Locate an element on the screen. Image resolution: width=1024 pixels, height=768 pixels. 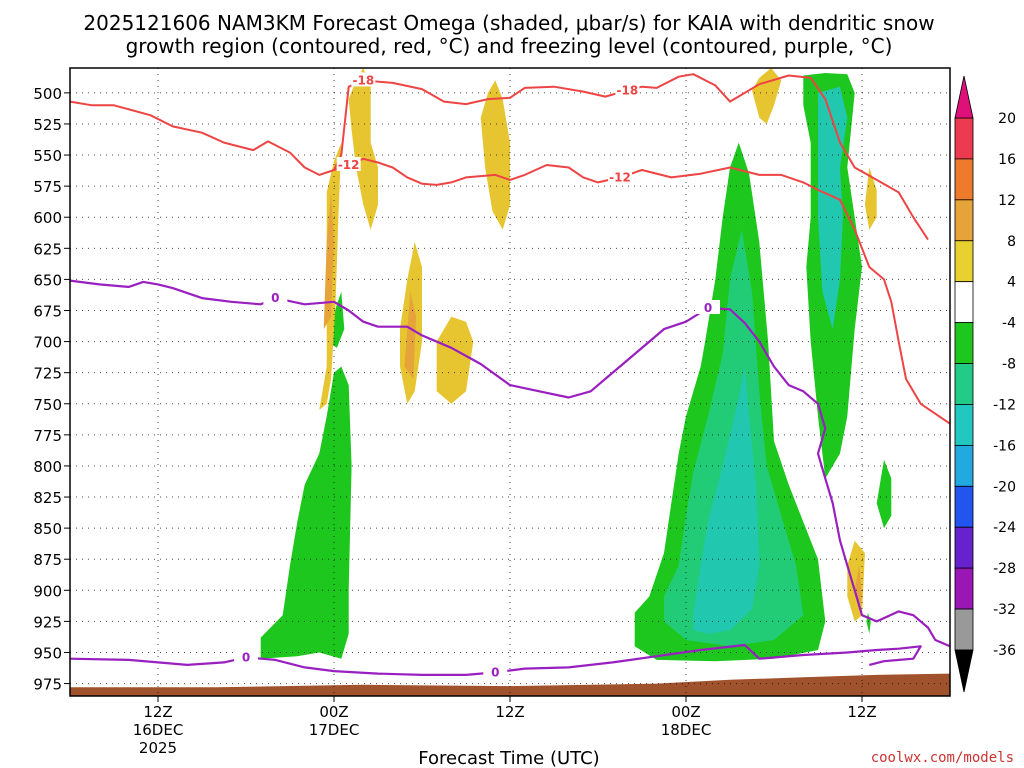
colorbar-label: -16 is located at coordinates (1004, 446).